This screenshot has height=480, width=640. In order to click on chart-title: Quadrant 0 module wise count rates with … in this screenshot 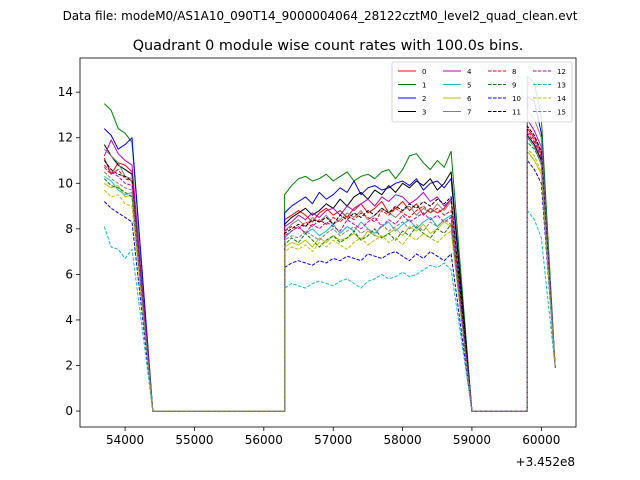, I will do `click(328, 46)`.